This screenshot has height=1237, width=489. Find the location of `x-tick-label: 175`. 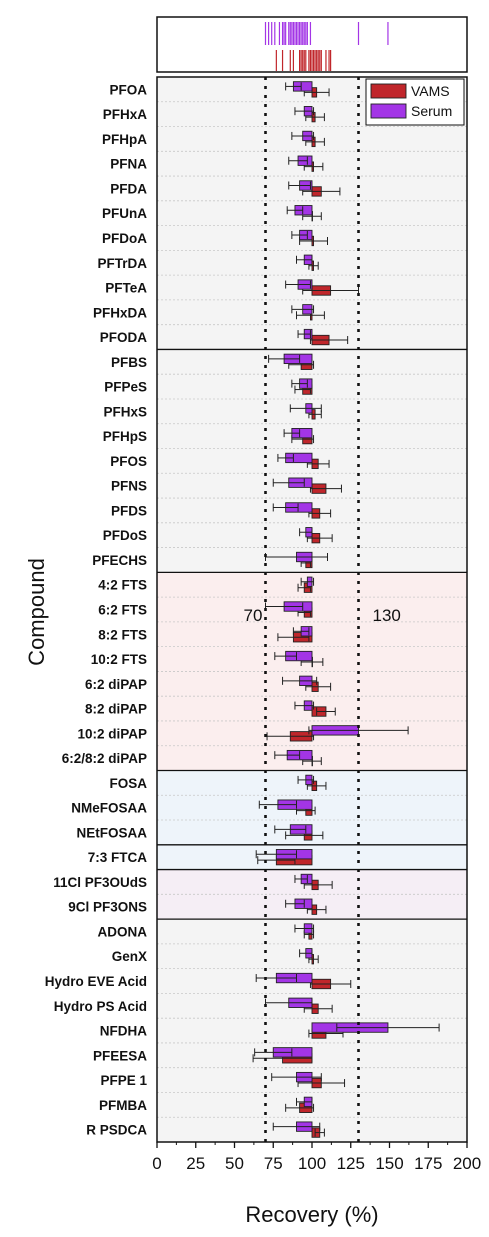

x-tick-label: 175 is located at coordinates (428, 1163).